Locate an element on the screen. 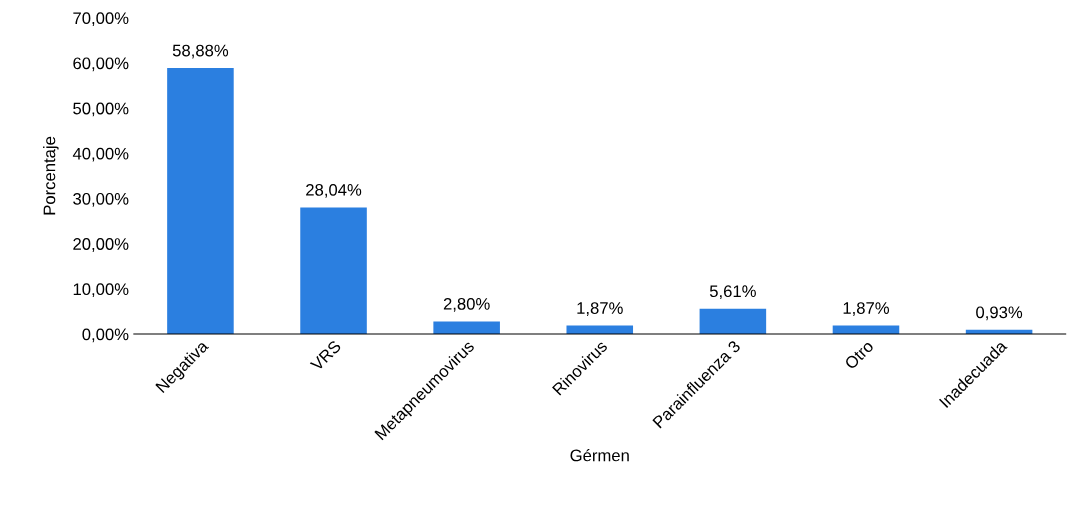 The image size is (1071, 510). y-tick-label: 70,00% is located at coordinates (101, 19).